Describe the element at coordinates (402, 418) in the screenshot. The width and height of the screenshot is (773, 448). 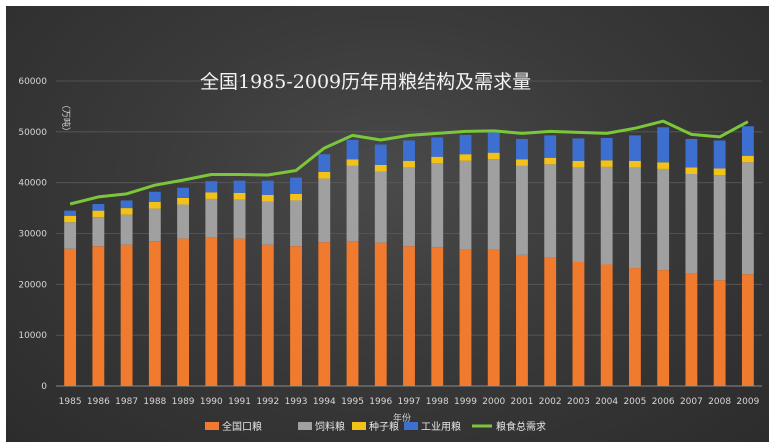
I see `x-axis-label: 年份` at that location.